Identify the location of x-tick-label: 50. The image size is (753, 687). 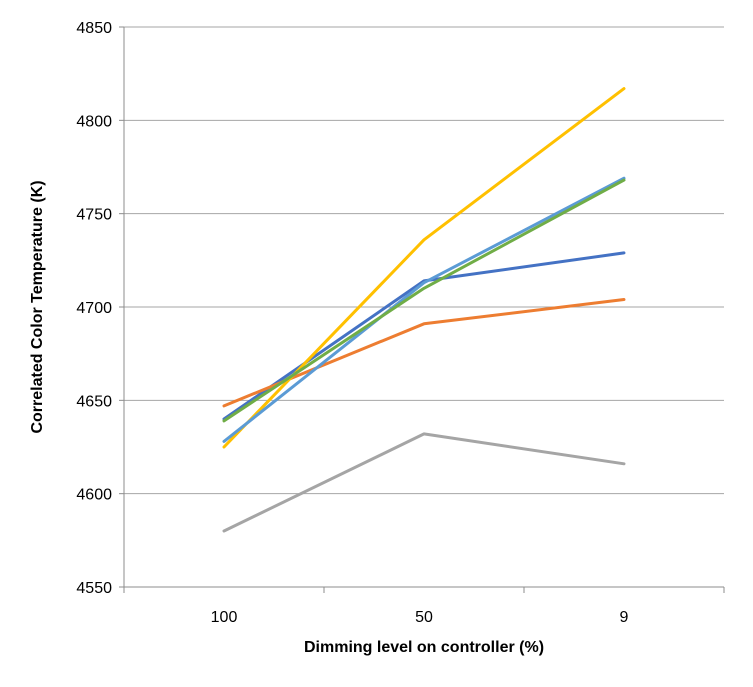
(424, 617).